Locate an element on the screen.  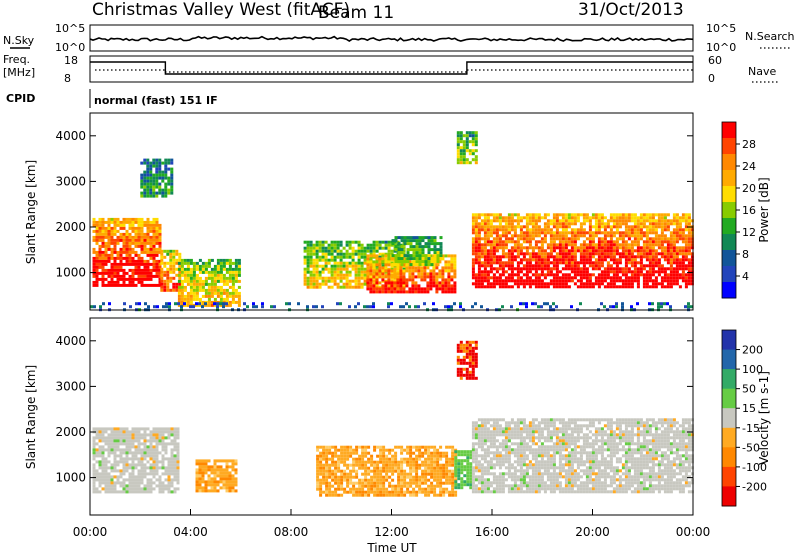
freq-tick-top: 18 is located at coordinates (71, 60).